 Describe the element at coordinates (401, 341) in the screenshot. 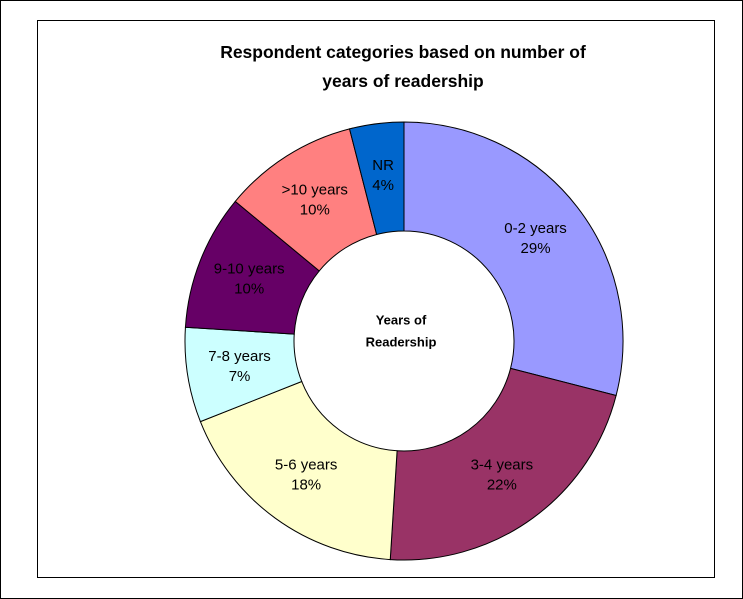

I see `center-label: Readership` at that location.